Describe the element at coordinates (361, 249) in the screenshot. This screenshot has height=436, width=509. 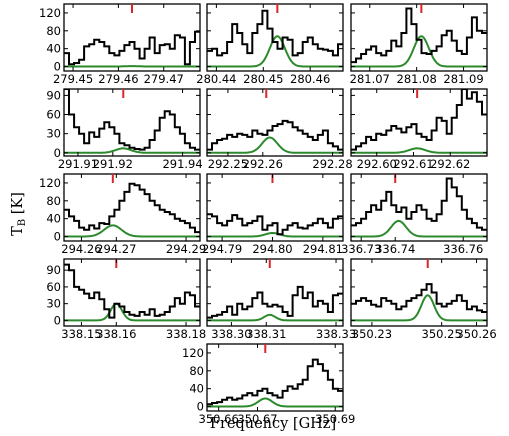
I see `x-tick-label: 336.73` at that location.